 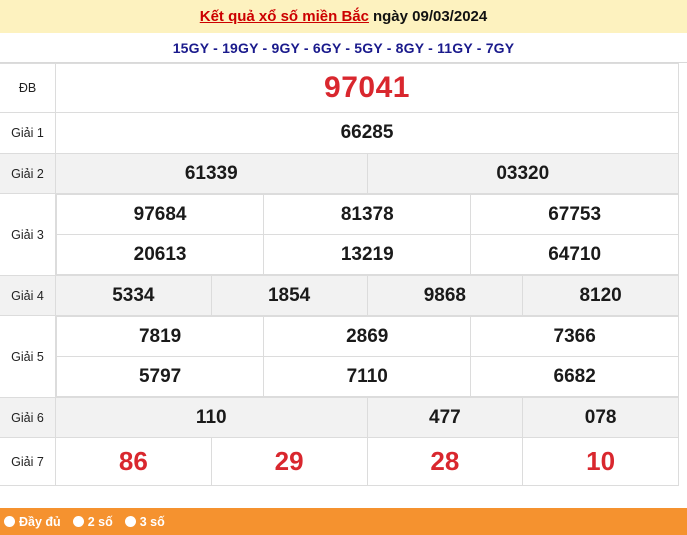 I want to click on prize-cell-giai-7-2: 29, so click(x=289, y=461).